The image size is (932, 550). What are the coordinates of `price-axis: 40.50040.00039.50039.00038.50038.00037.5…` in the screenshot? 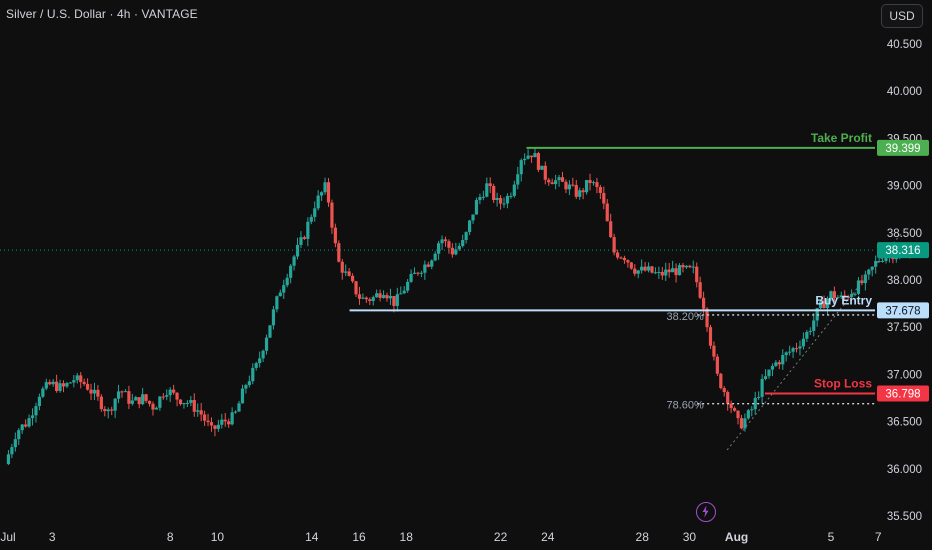 It's located at (903, 281).